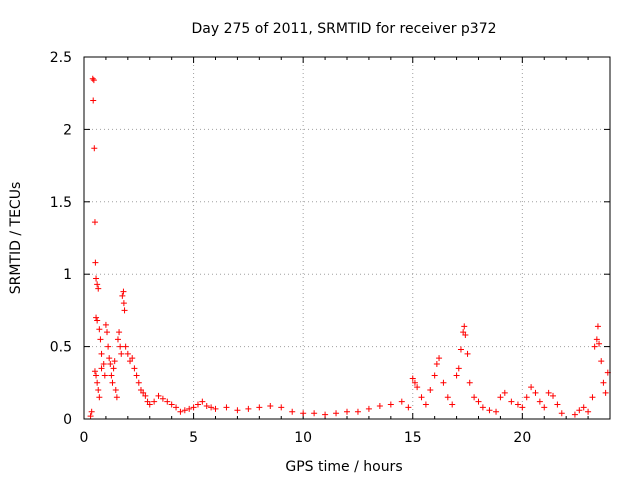 The width and height of the screenshot is (640, 480). Describe the element at coordinates (61, 203) in the screenshot. I see `y-tick-label: 1.5` at that location.